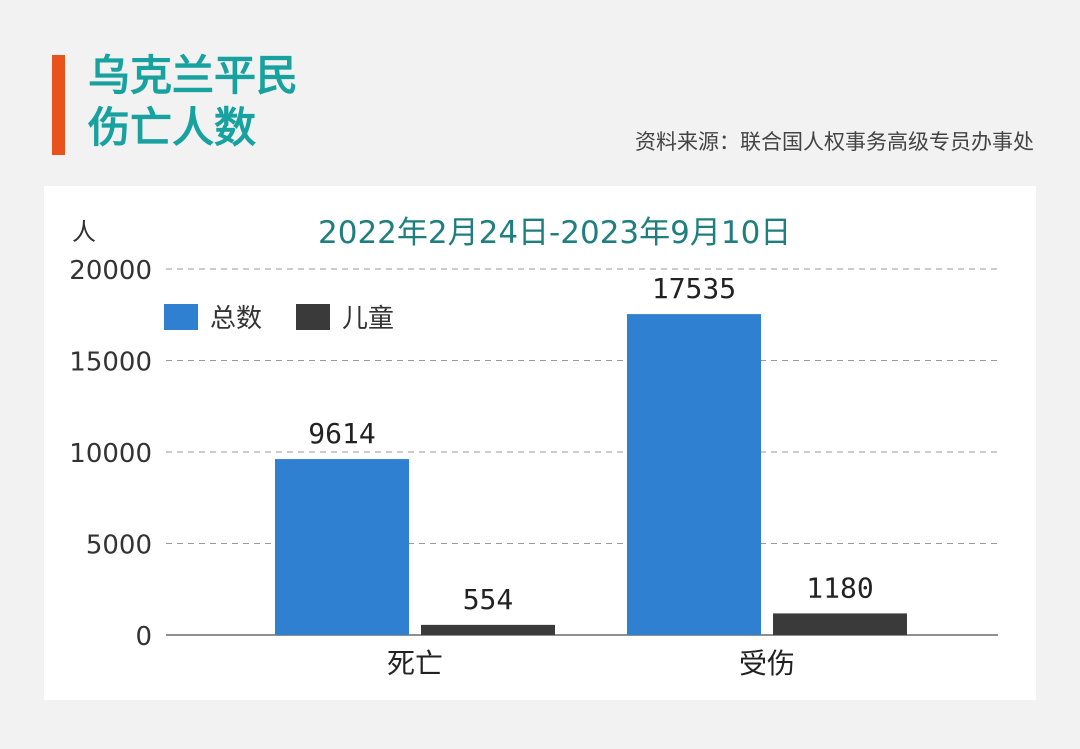 The height and width of the screenshot is (749, 1080). I want to click on legend-label-total: 总数, so click(236, 319).